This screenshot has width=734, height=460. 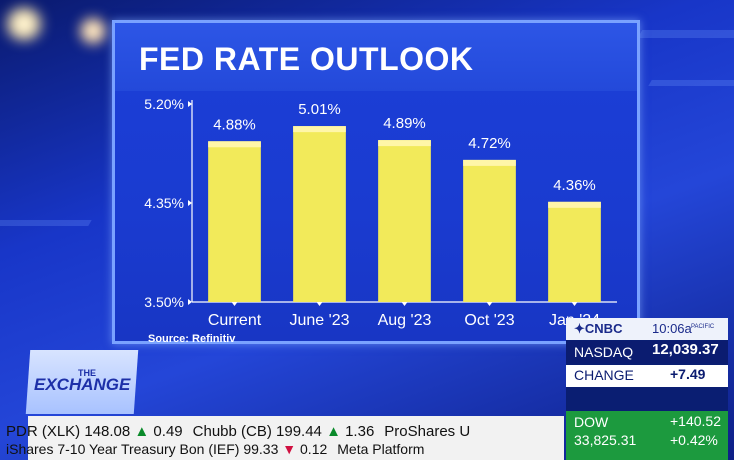 What do you see at coordinates (695, 421) in the screenshot?
I see `dow-change: +140.52` at bounding box center [695, 421].